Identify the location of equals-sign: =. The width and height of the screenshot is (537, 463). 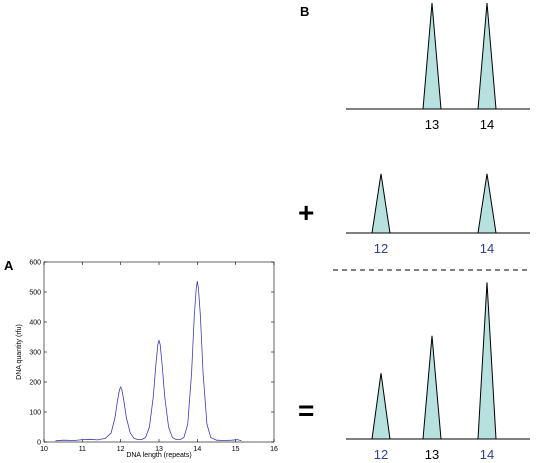
(306, 410).